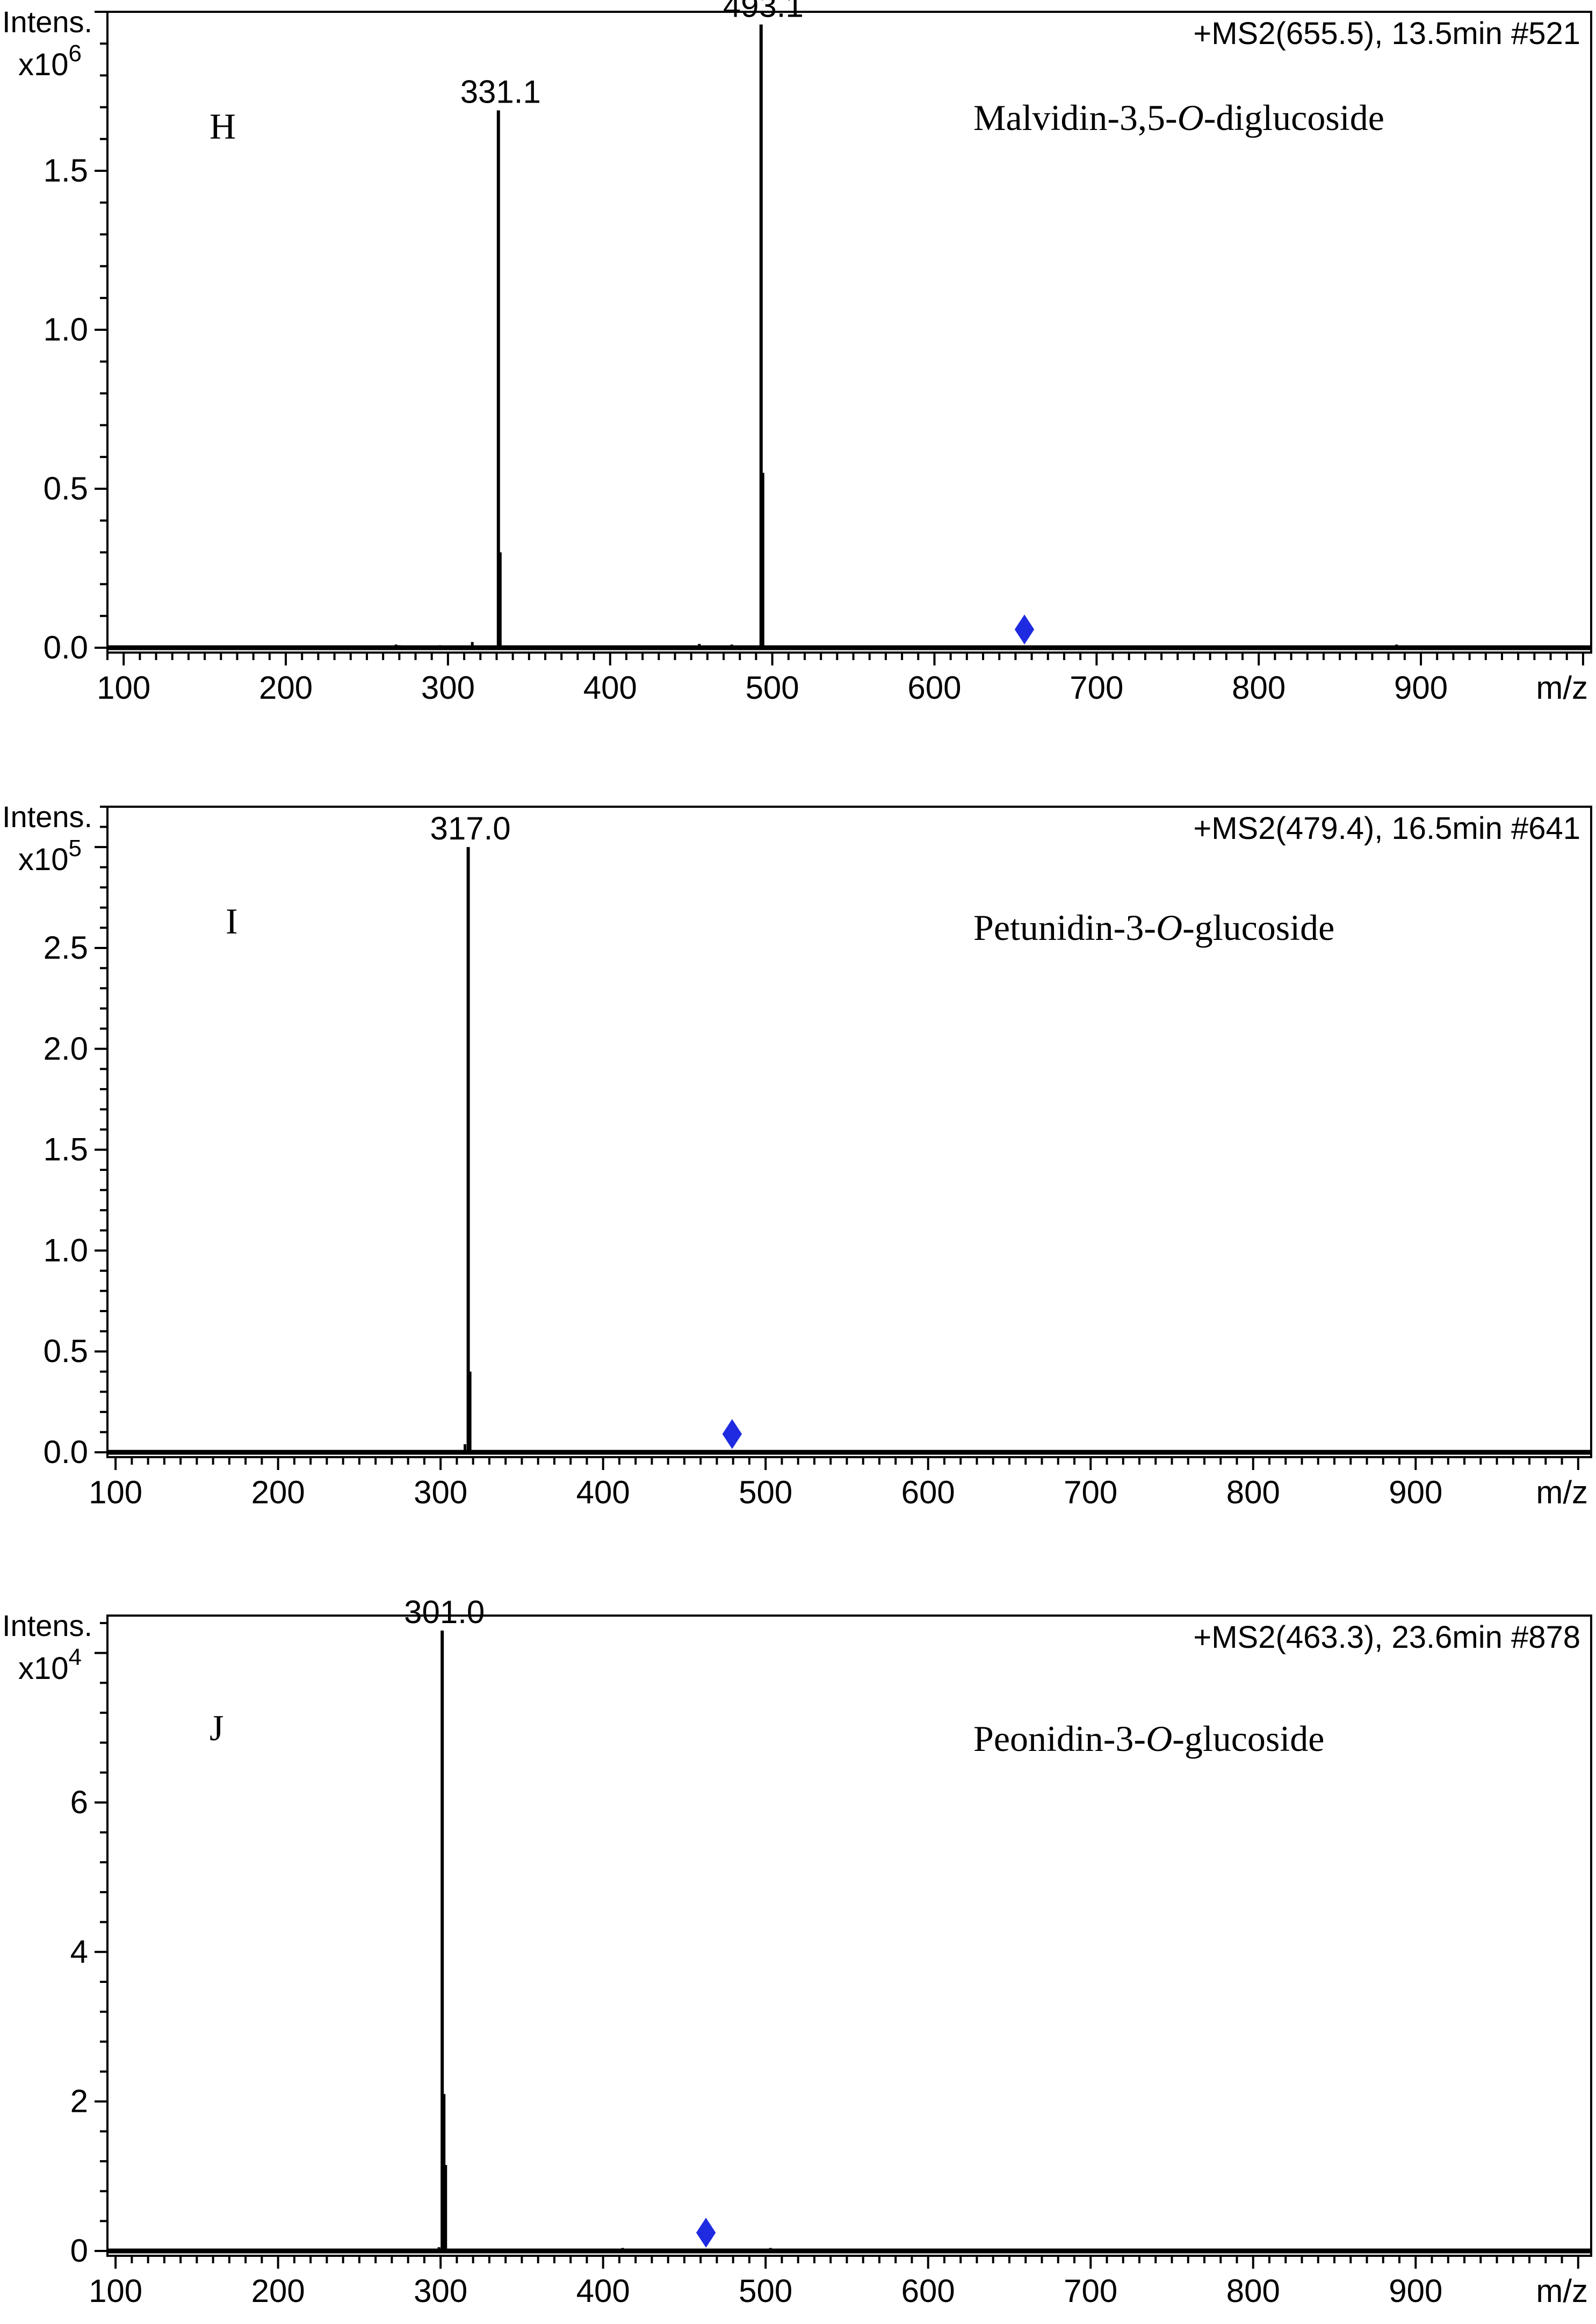 This screenshot has height=2324, width=1596. I want to click on y-tick-label: 4, so click(79, 1952).